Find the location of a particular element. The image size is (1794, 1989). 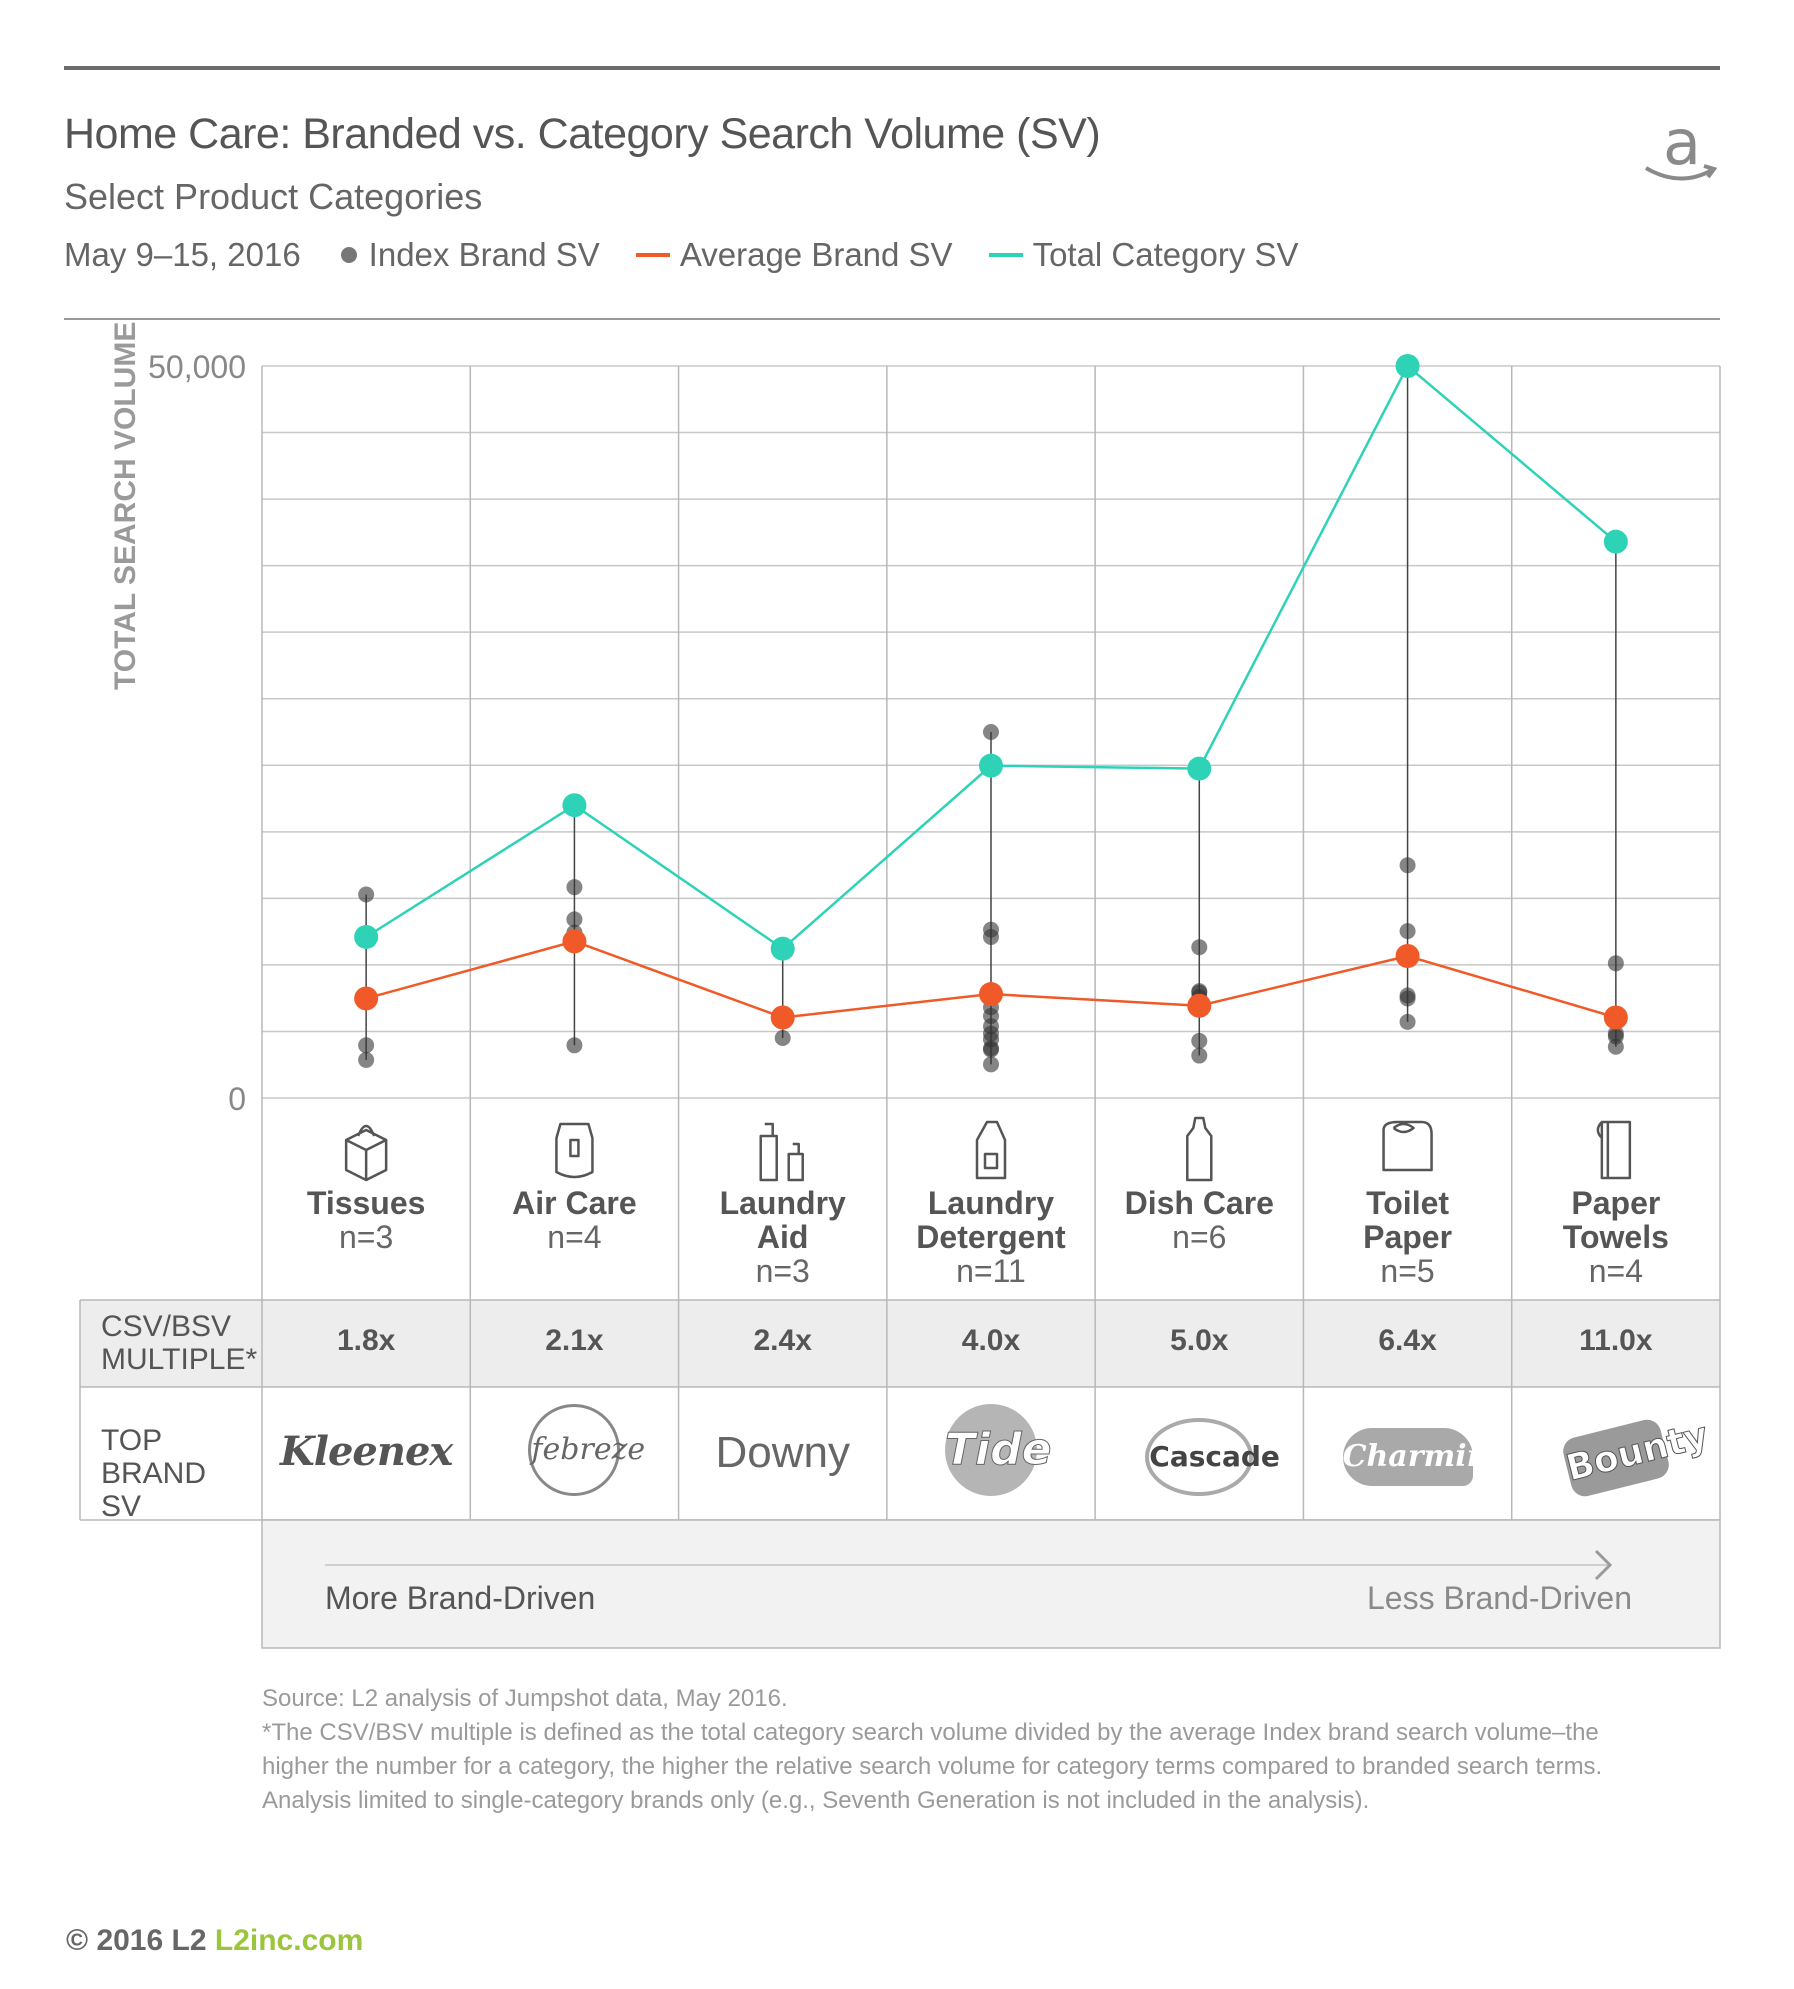

csv-bsv-multiple-label: CSV/BSV MULTIPLE* is located at coordinates (179, 1343).